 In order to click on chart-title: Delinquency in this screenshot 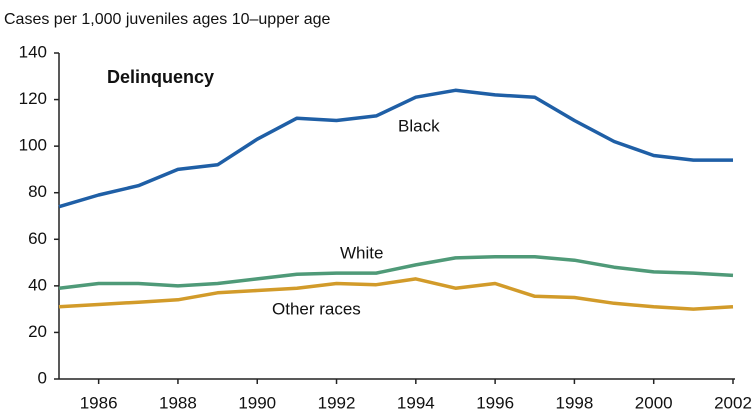, I will do `click(160, 77)`.